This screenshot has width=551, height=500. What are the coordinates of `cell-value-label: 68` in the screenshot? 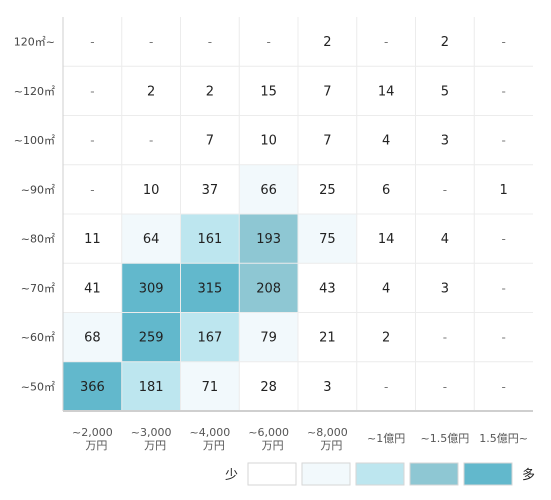 It's located at (92, 338).